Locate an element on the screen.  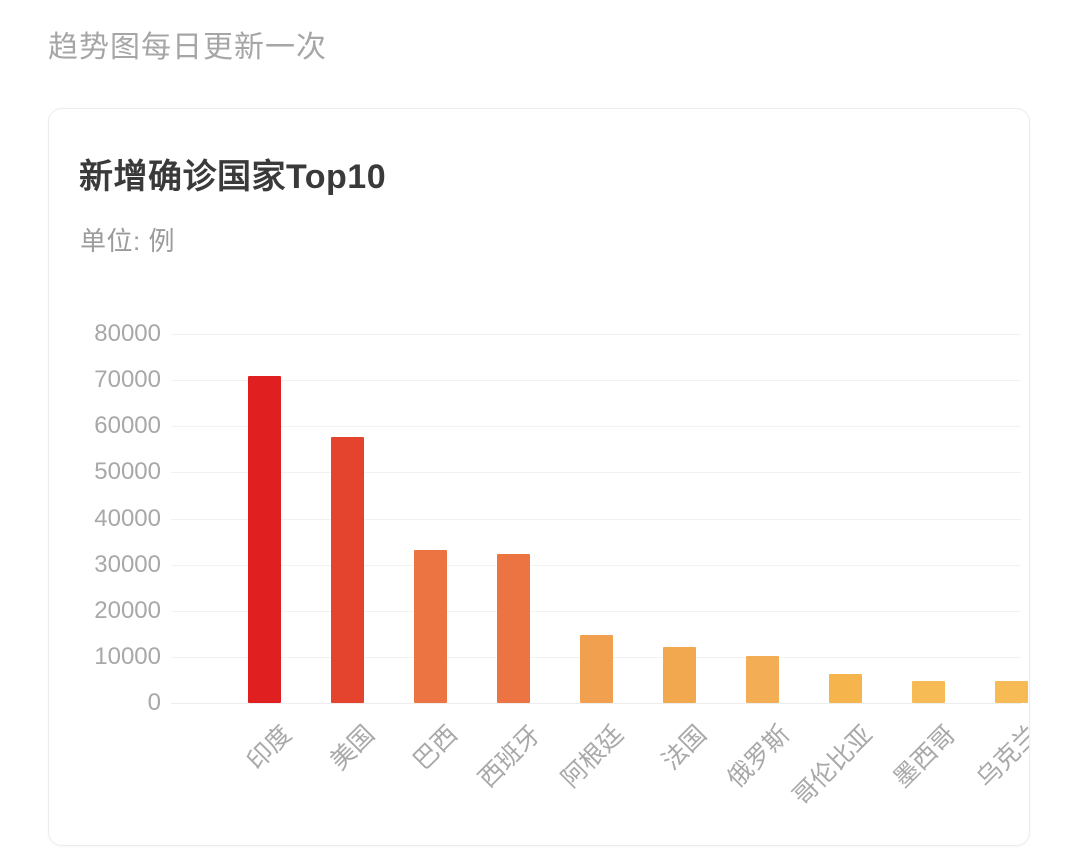
chart-title: 新增确诊国家Top10 is located at coordinates (233, 177).